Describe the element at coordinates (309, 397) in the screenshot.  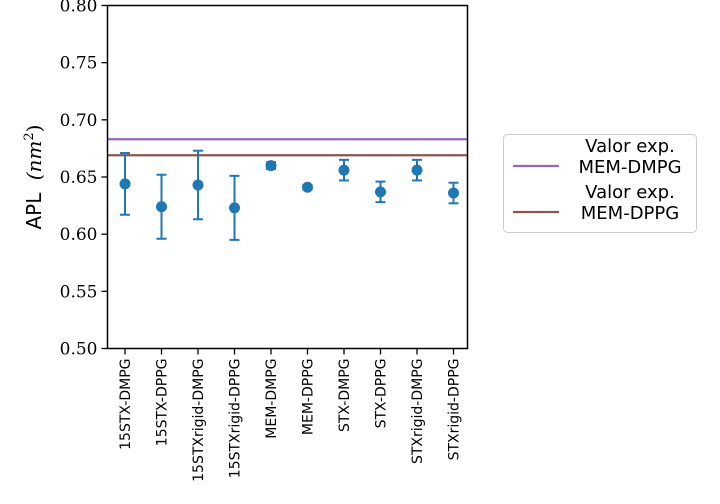
I see `x-tick-label: MEM-DPPG` at that location.